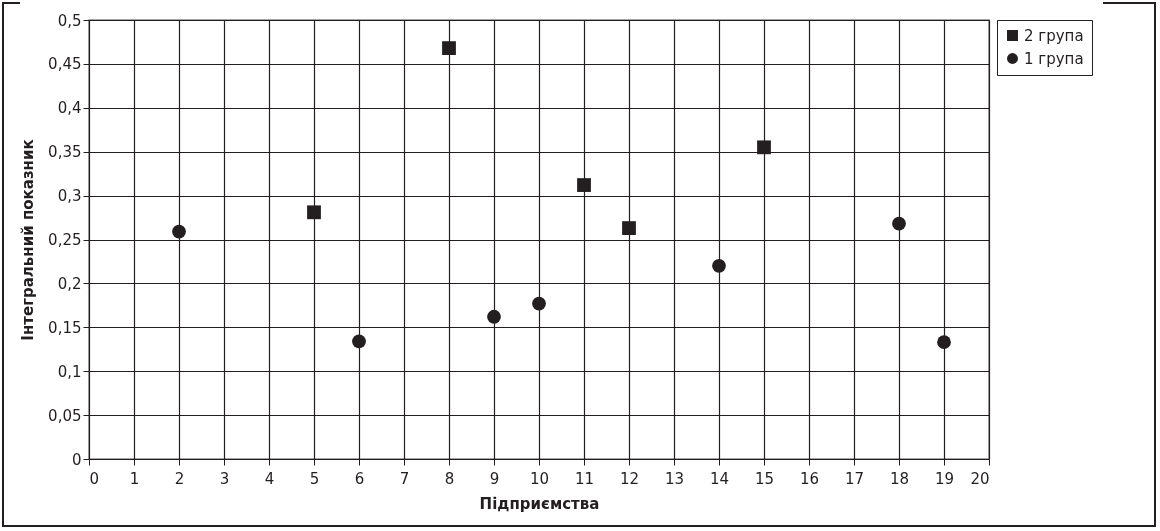 The width and height of the screenshot is (1160, 531). Describe the element at coordinates (809, 478) in the screenshot. I see `x-tick-label: 16` at that location.